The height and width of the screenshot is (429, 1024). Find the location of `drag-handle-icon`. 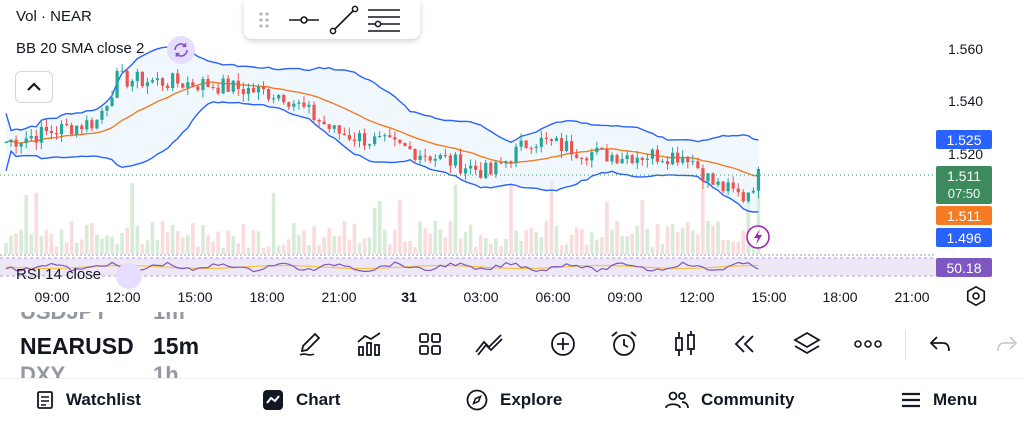

drag-handle-icon is located at coordinates (264, 19).